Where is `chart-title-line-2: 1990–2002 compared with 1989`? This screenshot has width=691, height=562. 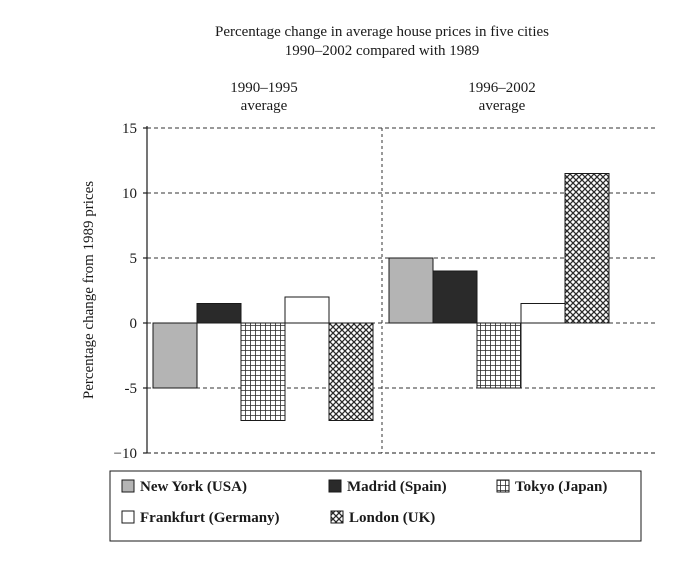 chart-title-line-2: 1990–2002 compared with 1989 is located at coordinates (382, 51).